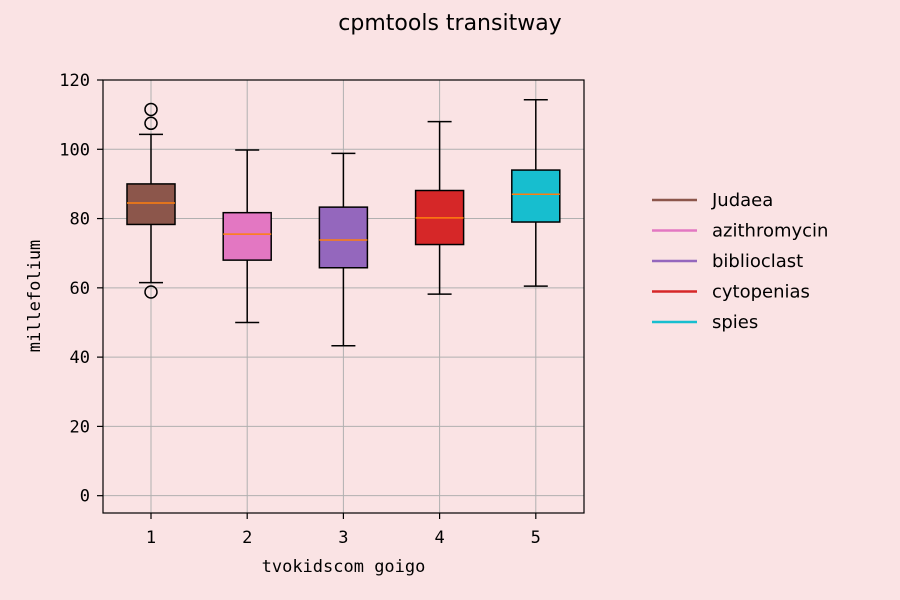 The image size is (900, 600). What do you see at coordinates (742, 200) in the screenshot?
I see `legend-label: Judaea` at bounding box center [742, 200].